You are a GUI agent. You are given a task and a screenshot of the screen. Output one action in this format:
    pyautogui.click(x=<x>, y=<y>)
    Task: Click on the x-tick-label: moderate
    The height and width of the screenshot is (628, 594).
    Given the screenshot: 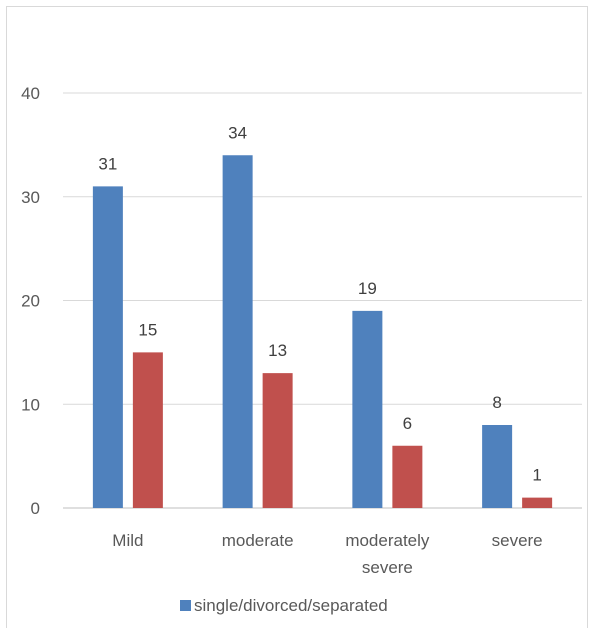 What is the action you would take?
    pyautogui.click(x=258, y=540)
    